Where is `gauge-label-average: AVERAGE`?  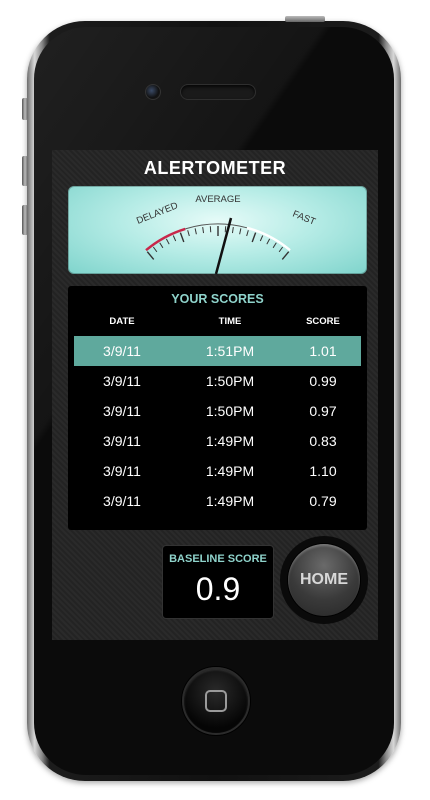 gauge-label-average: AVERAGE is located at coordinates (217, 199).